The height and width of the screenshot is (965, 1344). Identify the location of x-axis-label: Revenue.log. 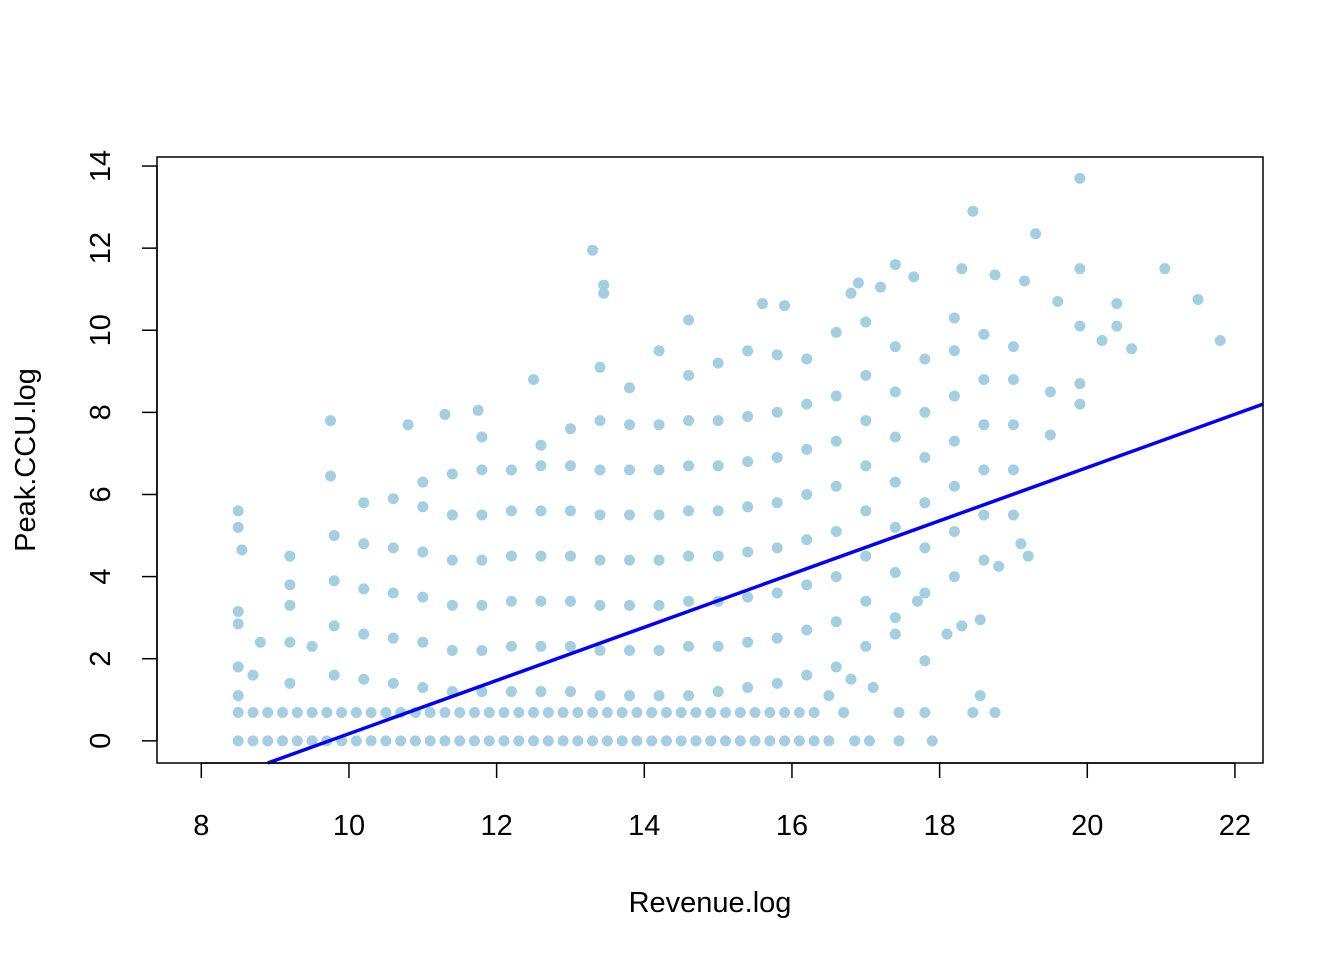
(710, 903).